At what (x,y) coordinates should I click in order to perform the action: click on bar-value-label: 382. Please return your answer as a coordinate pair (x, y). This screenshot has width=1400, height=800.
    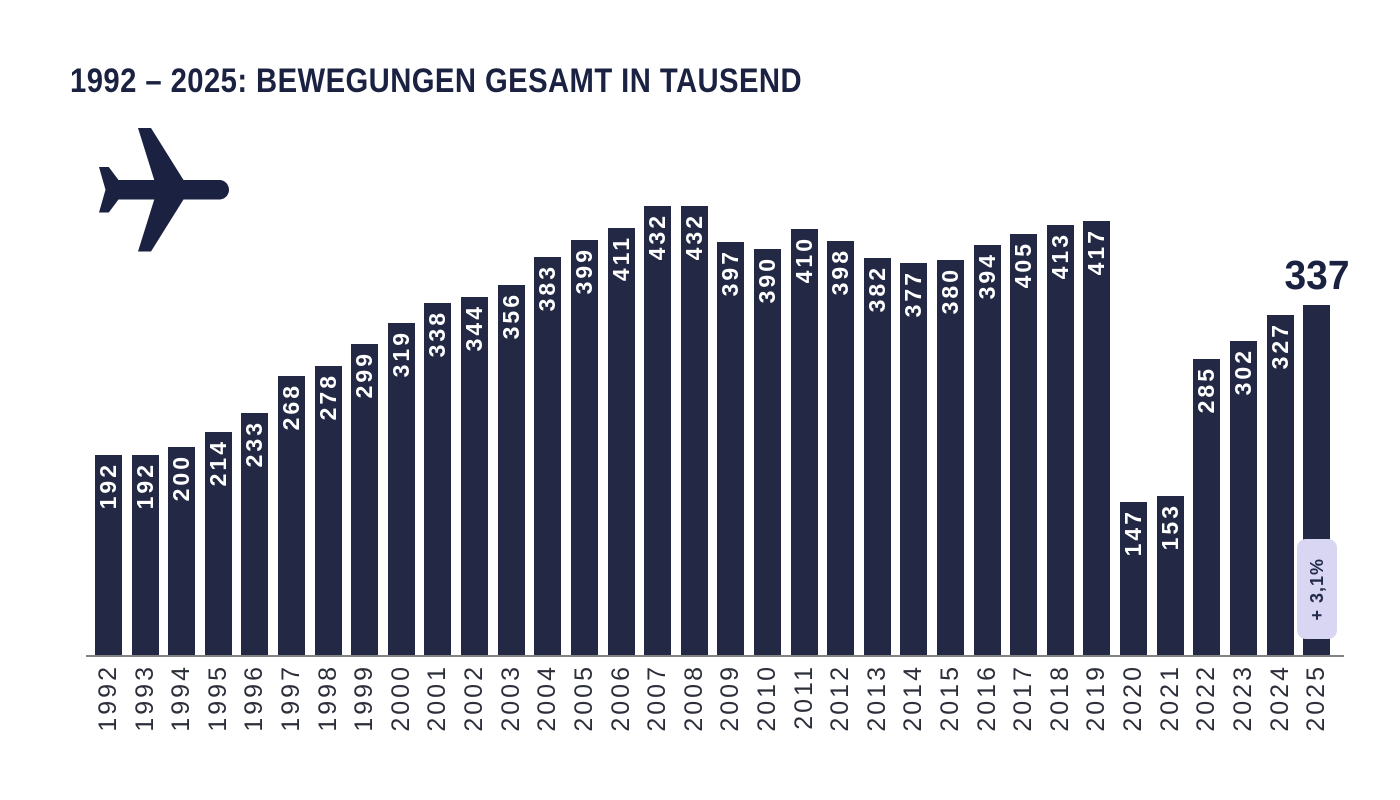
    Looking at the image, I should click on (877, 289).